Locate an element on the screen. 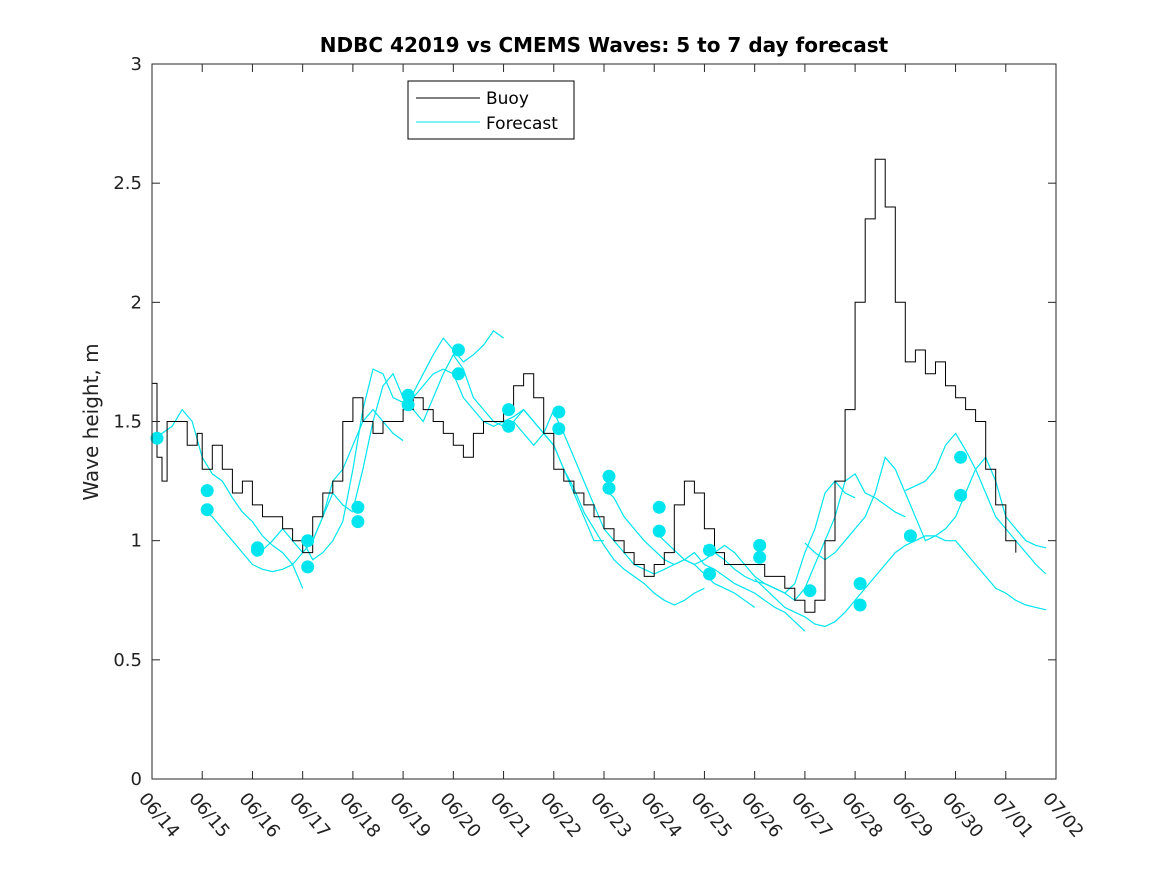  y-tick-label: 3 is located at coordinates (136, 64).